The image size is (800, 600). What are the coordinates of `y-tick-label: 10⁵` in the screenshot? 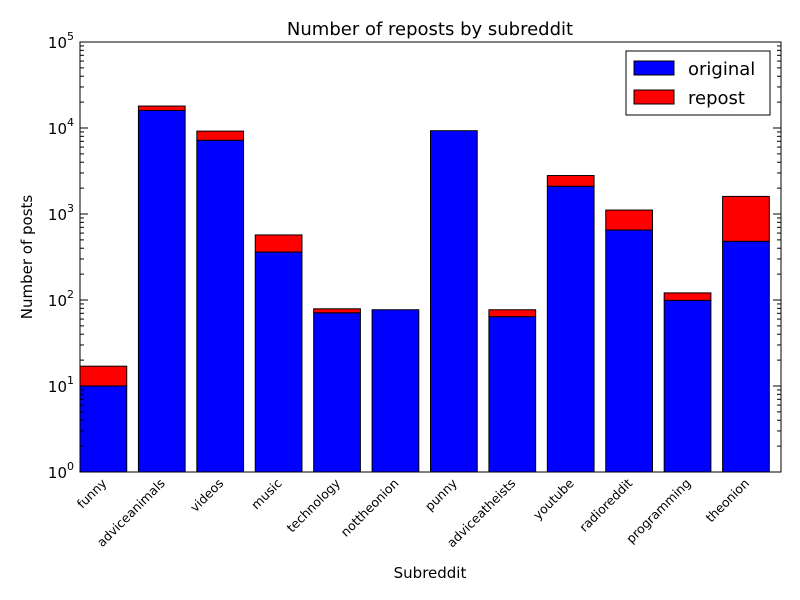 It's located at (61, 41).